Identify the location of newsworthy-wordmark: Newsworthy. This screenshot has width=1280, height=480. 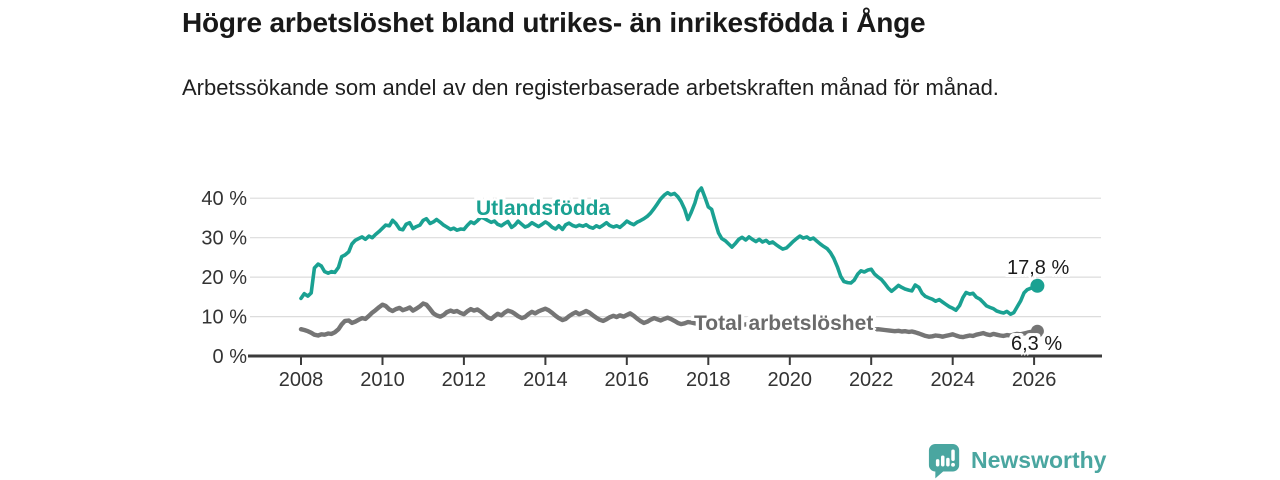
(1039, 460).